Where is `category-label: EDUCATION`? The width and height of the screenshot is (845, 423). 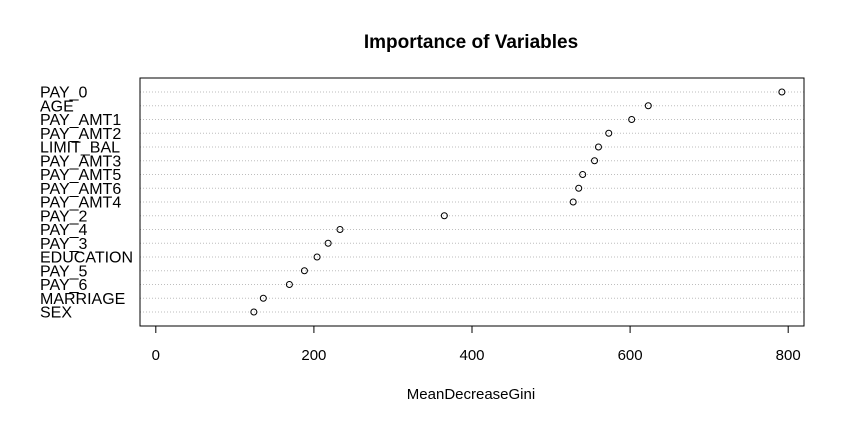
category-label: EDUCATION is located at coordinates (86, 258).